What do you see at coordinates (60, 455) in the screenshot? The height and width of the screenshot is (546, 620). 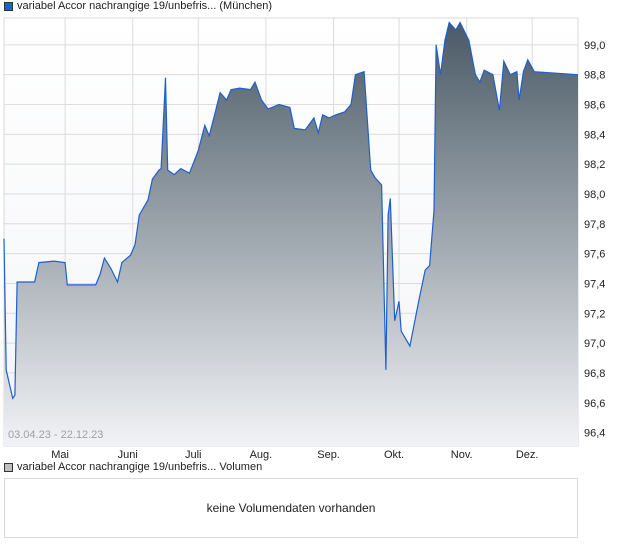 I see `x-tick-label: Mai` at bounding box center [60, 455].